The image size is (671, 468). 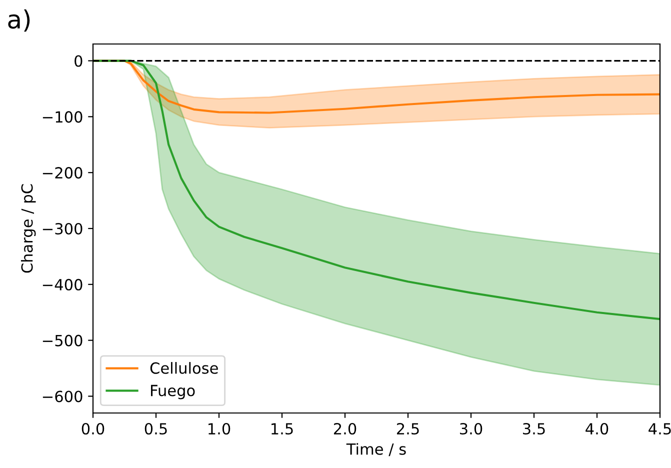 I want to click on x-tick-label: 0.5, so click(x=155, y=428).